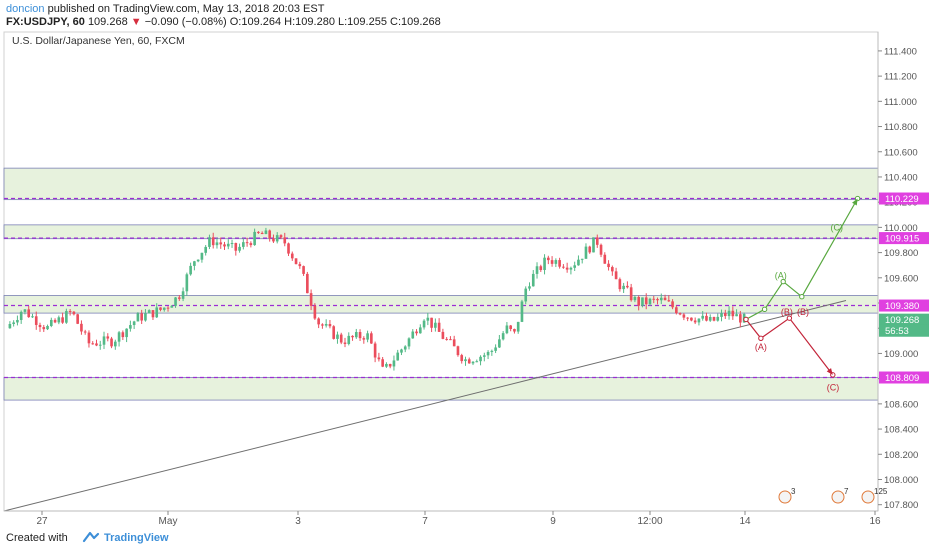 The width and height of the screenshot is (932, 550). What do you see at coordinates (789, 346) in the screenshot?
I see `bearish-wave-projection` at bounding box center [789, 346].